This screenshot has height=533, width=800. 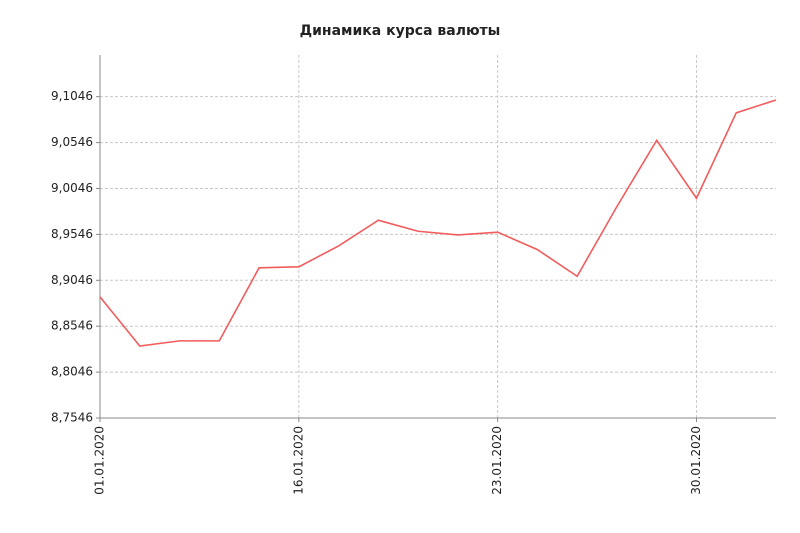 What do you see at coordinates (400, 31) in the screenshot?
I see `chart-title: Динамика курса валюты` at bounding box center [400, 31].